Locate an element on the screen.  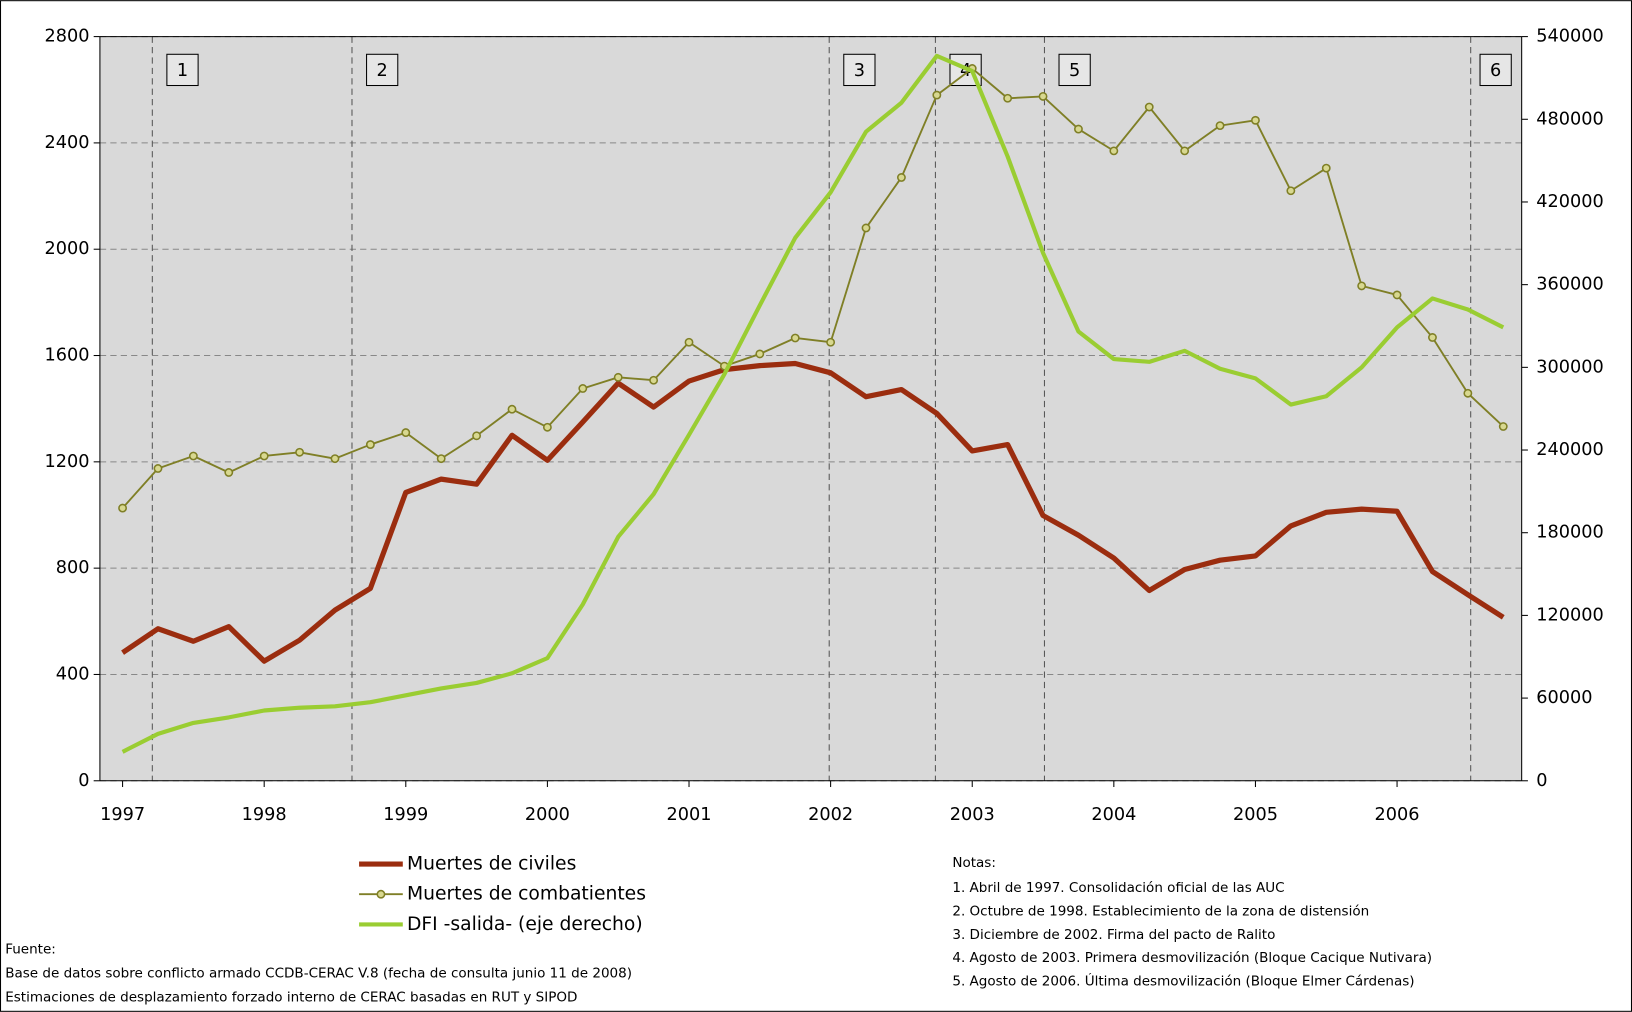
y-tick-label: 0 is located at coordinates (83, 781).